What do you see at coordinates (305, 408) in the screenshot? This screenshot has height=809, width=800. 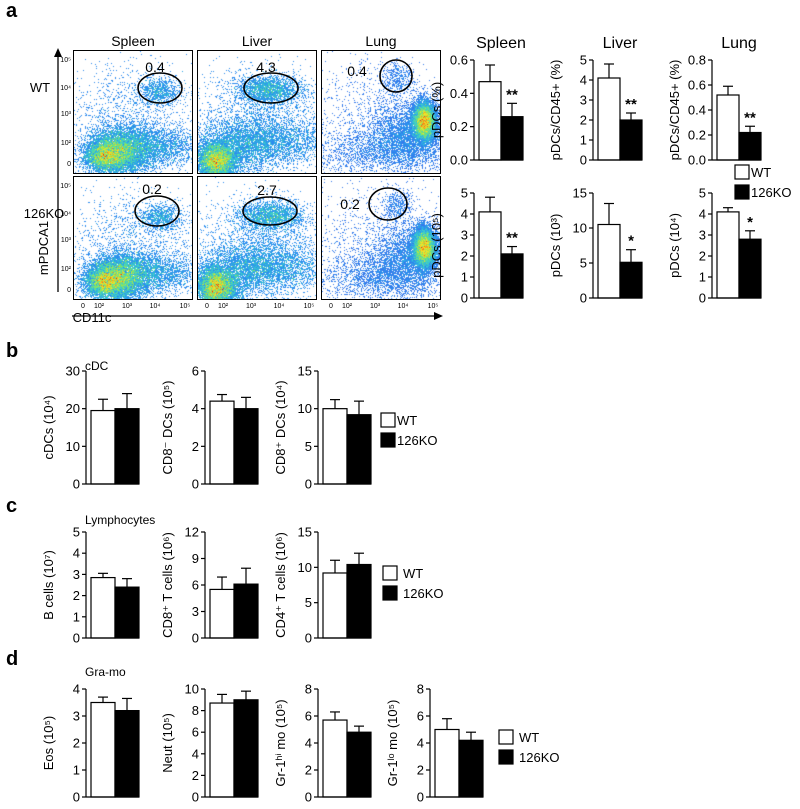 I see `y-tick-label: 10` at bounding box center [305, 408].